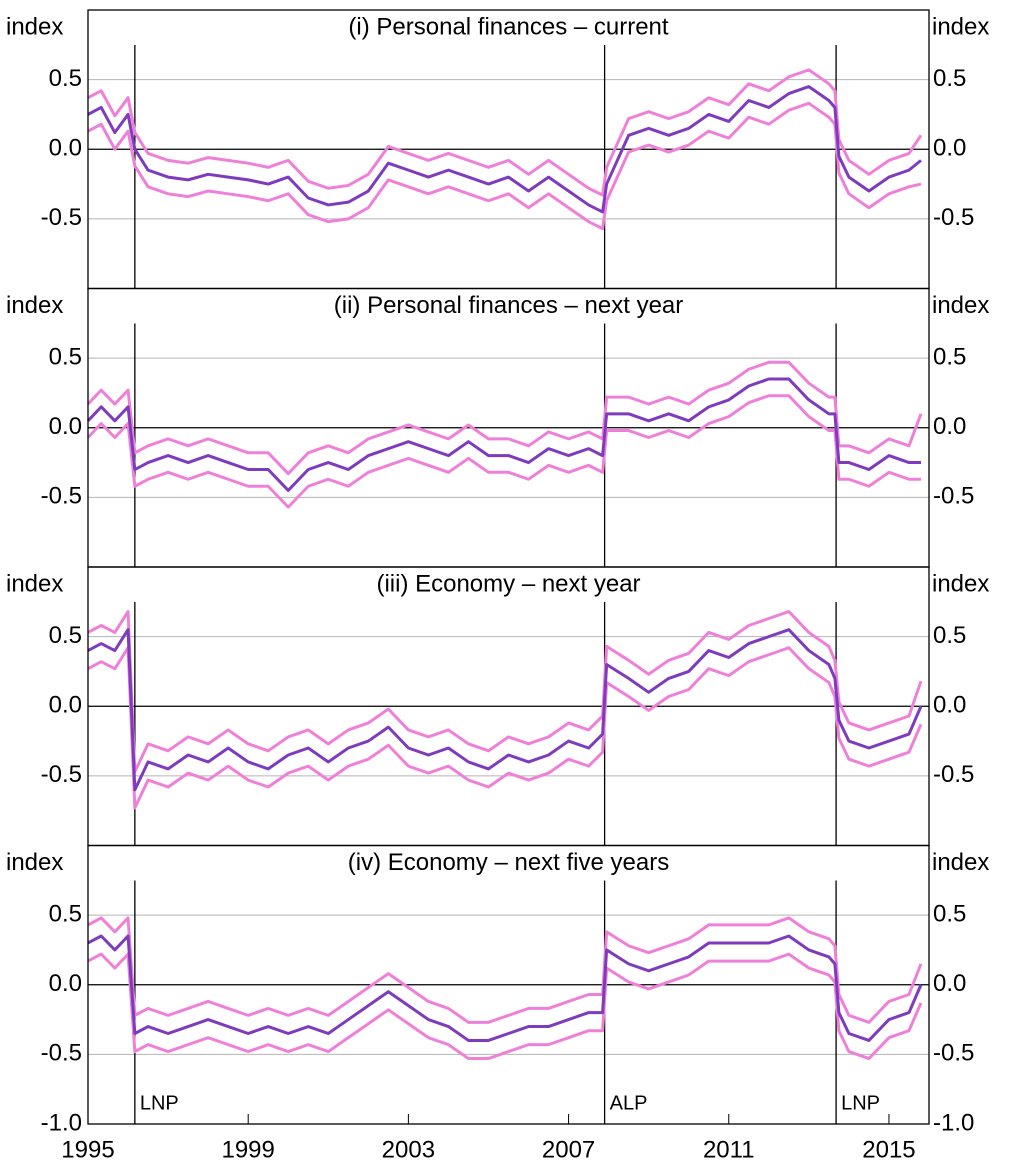  What do you see at coordinates (247, 1149) in the screenshot?
I see `x-tick-label: 1999` at bounding box center [247, 1149].